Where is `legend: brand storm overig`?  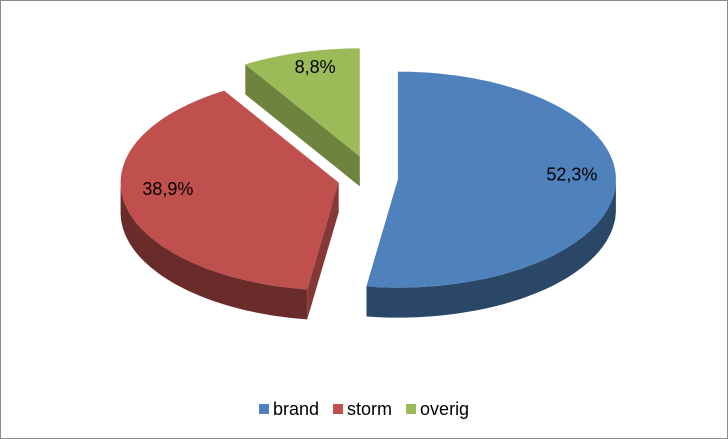 legend: brand storm overig is located at coordinates (364, 409).